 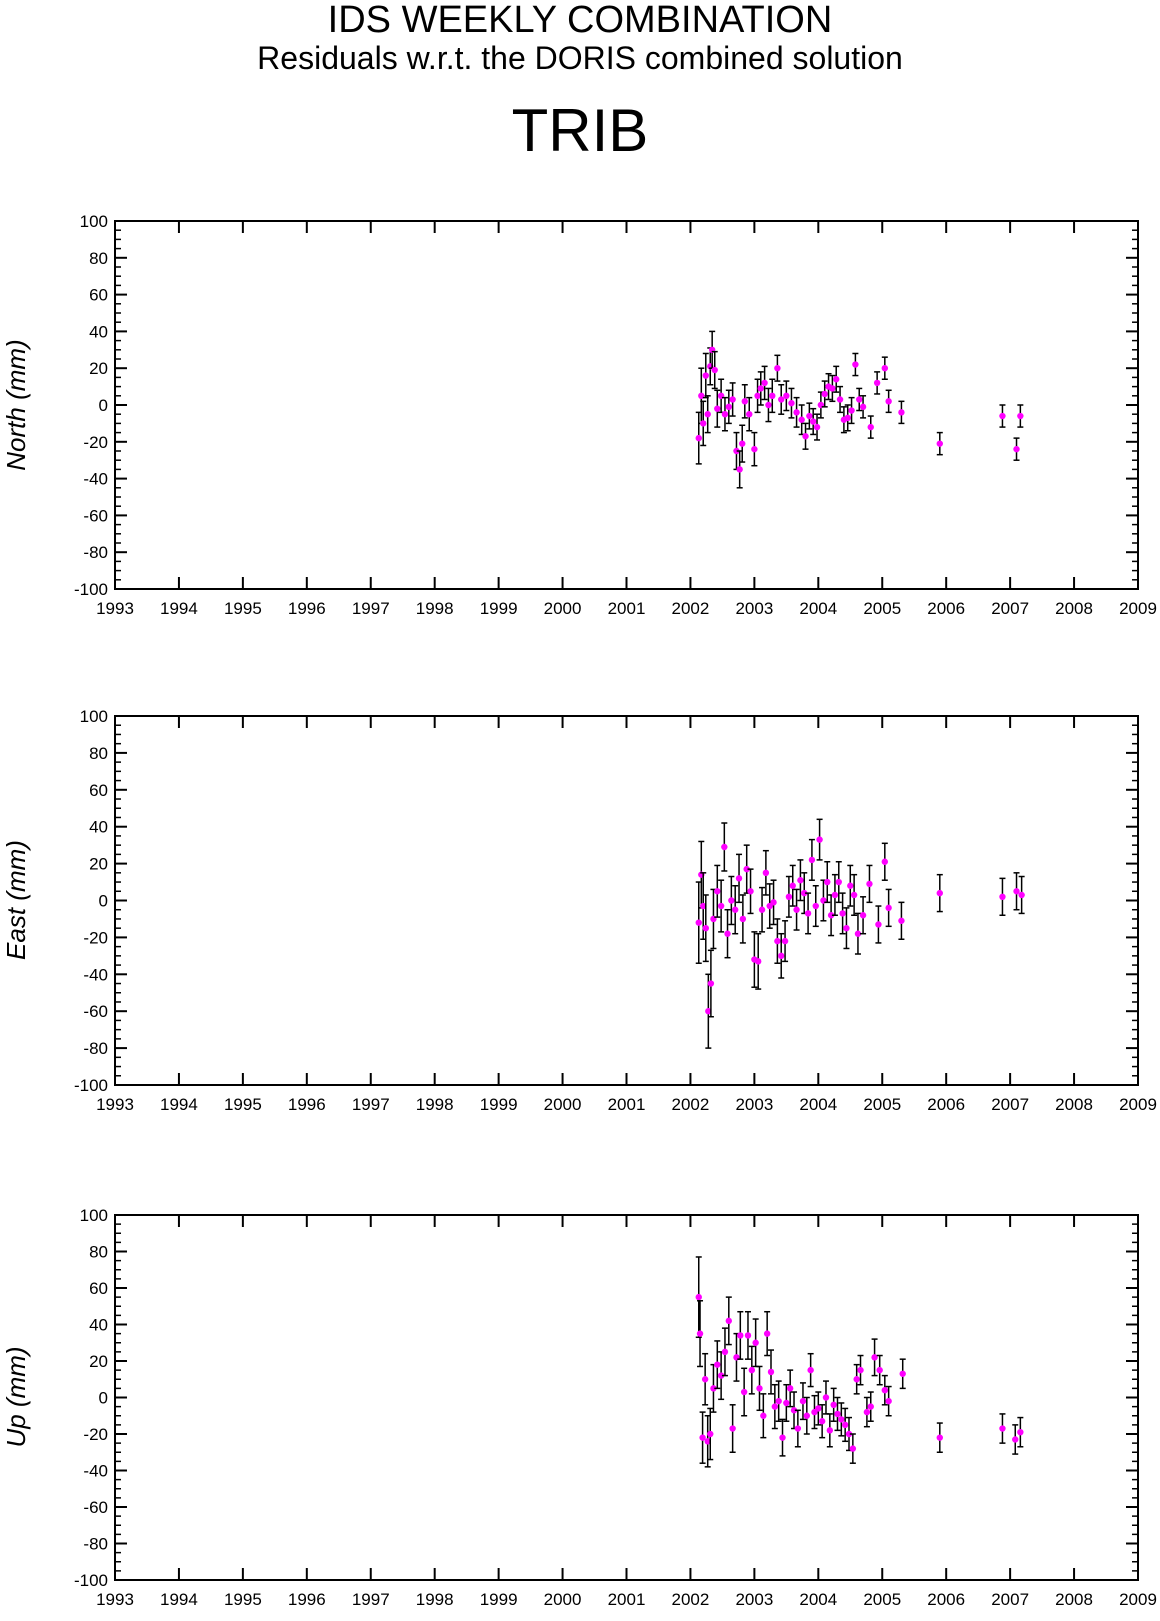 What do you see at coordinates (95, 1011) in the screenshot?
I see `east-y-tick-label: -60` at bounding box center [95, 1011].